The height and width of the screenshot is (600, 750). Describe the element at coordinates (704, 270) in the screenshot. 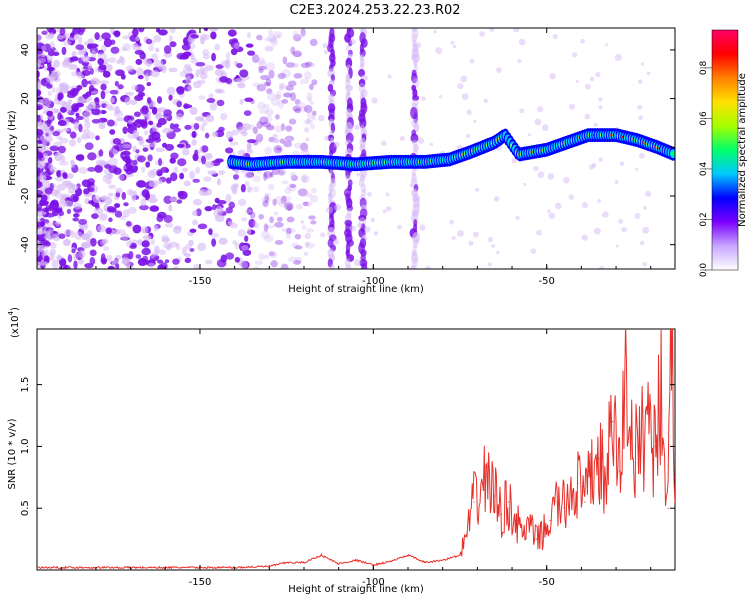

I see `colorbar-tick-label: 0.0` at that location.